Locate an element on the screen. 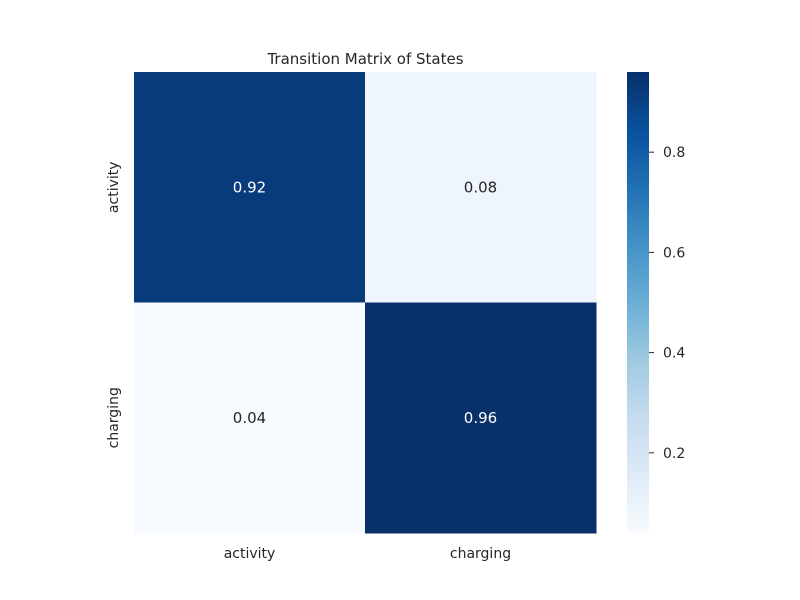  colorbar-tick-label: 0.2 is located at coordinates (674, 454).